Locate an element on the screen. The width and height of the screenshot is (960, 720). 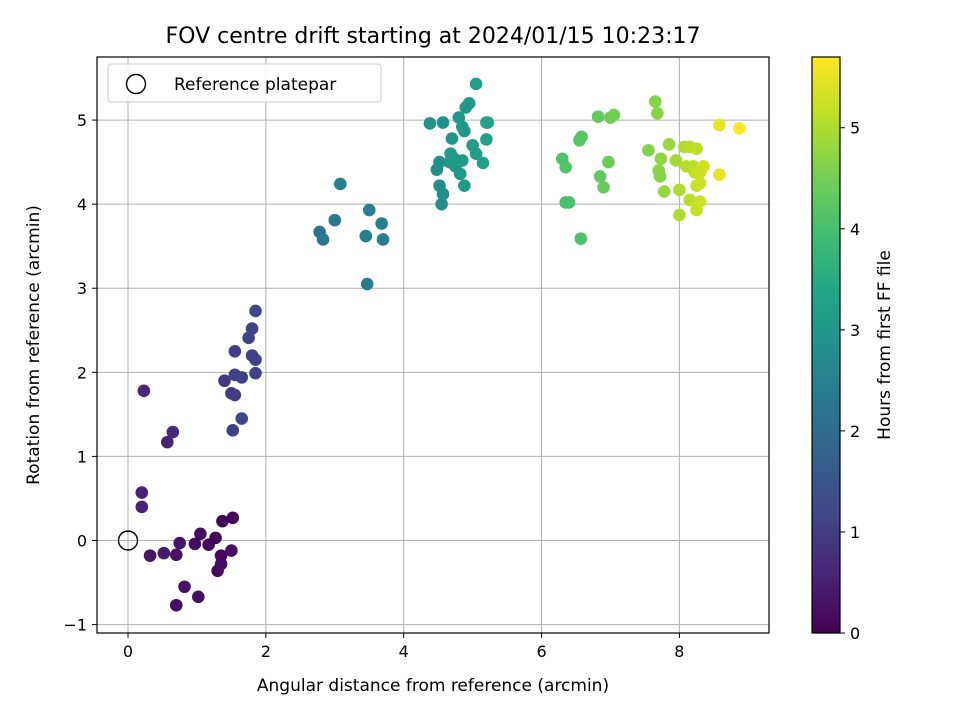
y-tick-label: −1 is located at coordinates (75, 625).